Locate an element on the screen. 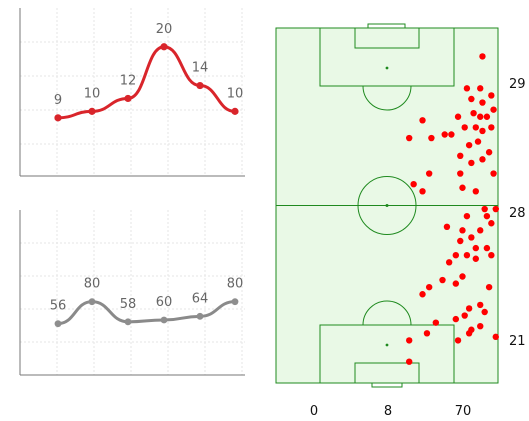 The image size is (529, 421). center-spot is located at coordinates (387, 205).